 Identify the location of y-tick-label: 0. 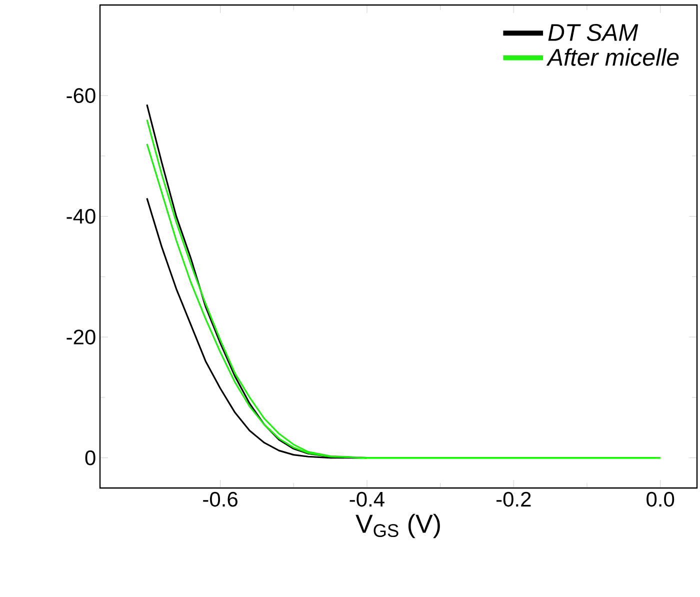
(90, 458).